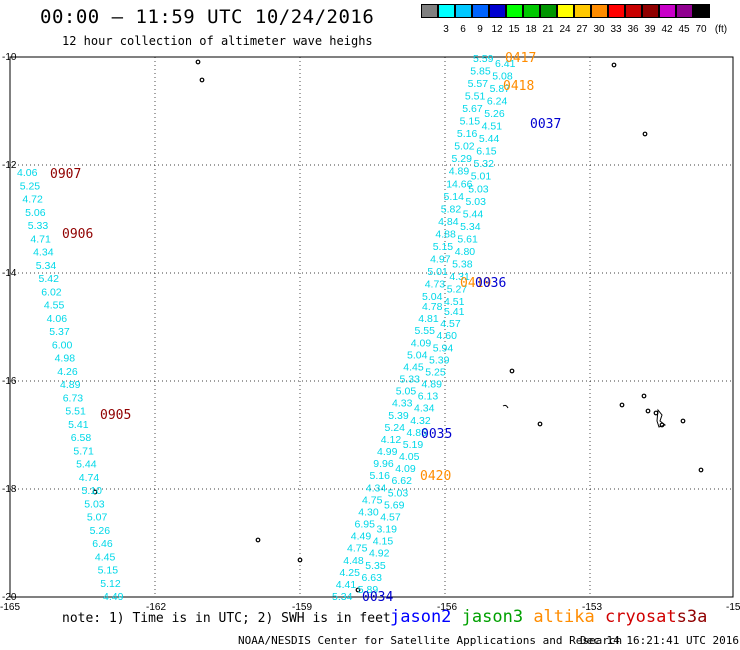 Image resolution: width=740 pixels, height=650 pixels. What do you see at coordinates (531, 29) in the screenshot?
I see `legend-label: 18` at bounding box center [531, 29].